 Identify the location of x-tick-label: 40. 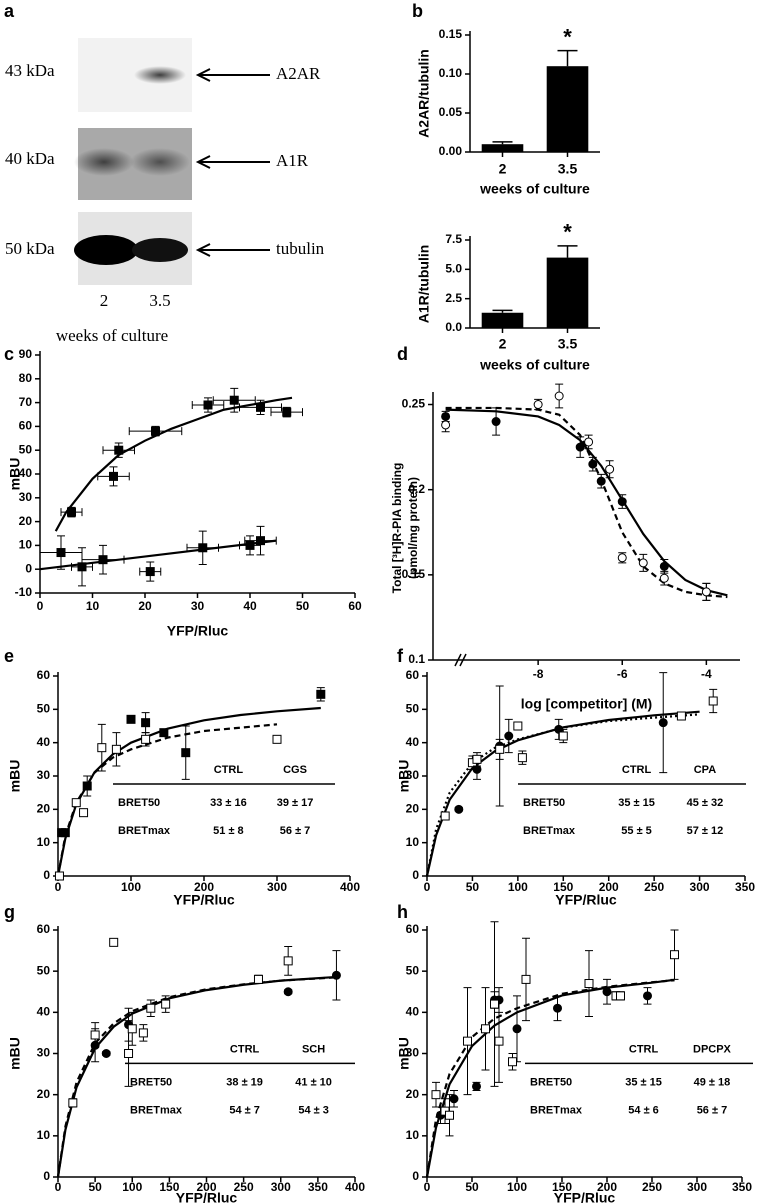
(250, 606).